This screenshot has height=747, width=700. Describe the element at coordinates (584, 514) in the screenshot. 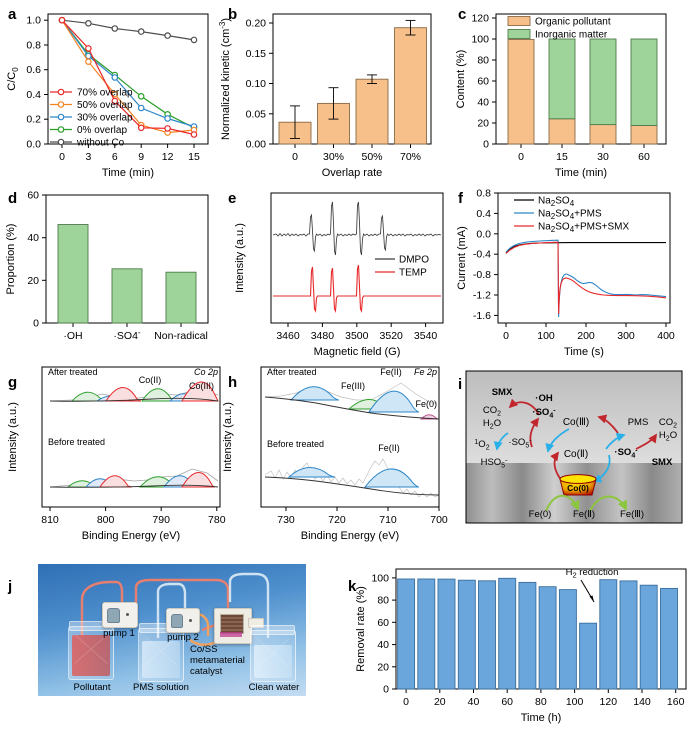

I see `label-fe-ii: Fe(Ⅱ)` at that location.